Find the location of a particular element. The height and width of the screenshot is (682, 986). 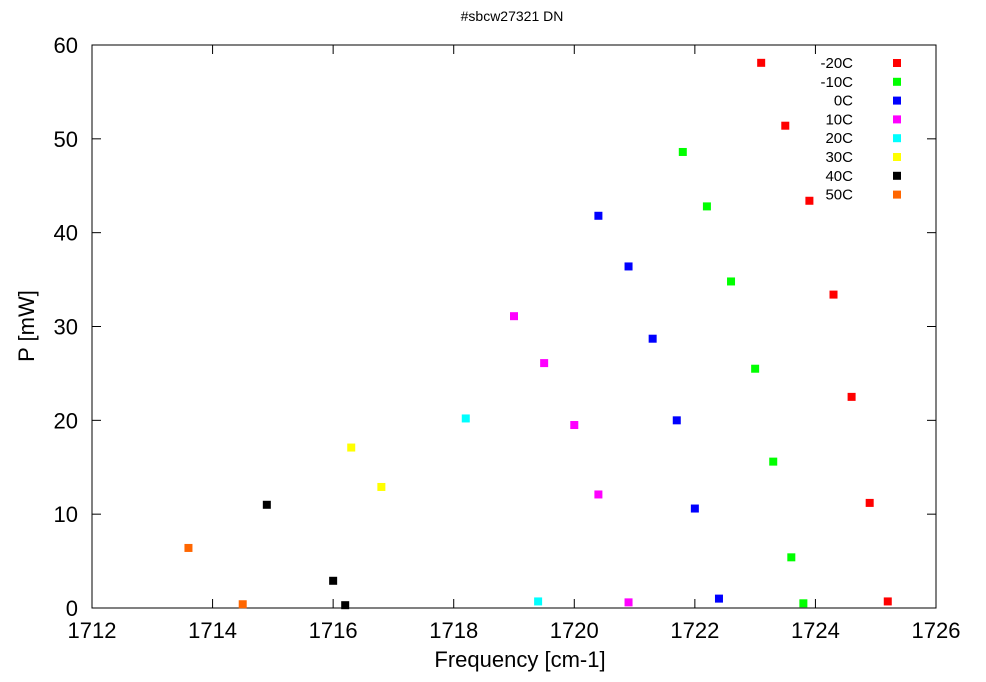

legend-label: 10C is located at coordinates (839, 119).